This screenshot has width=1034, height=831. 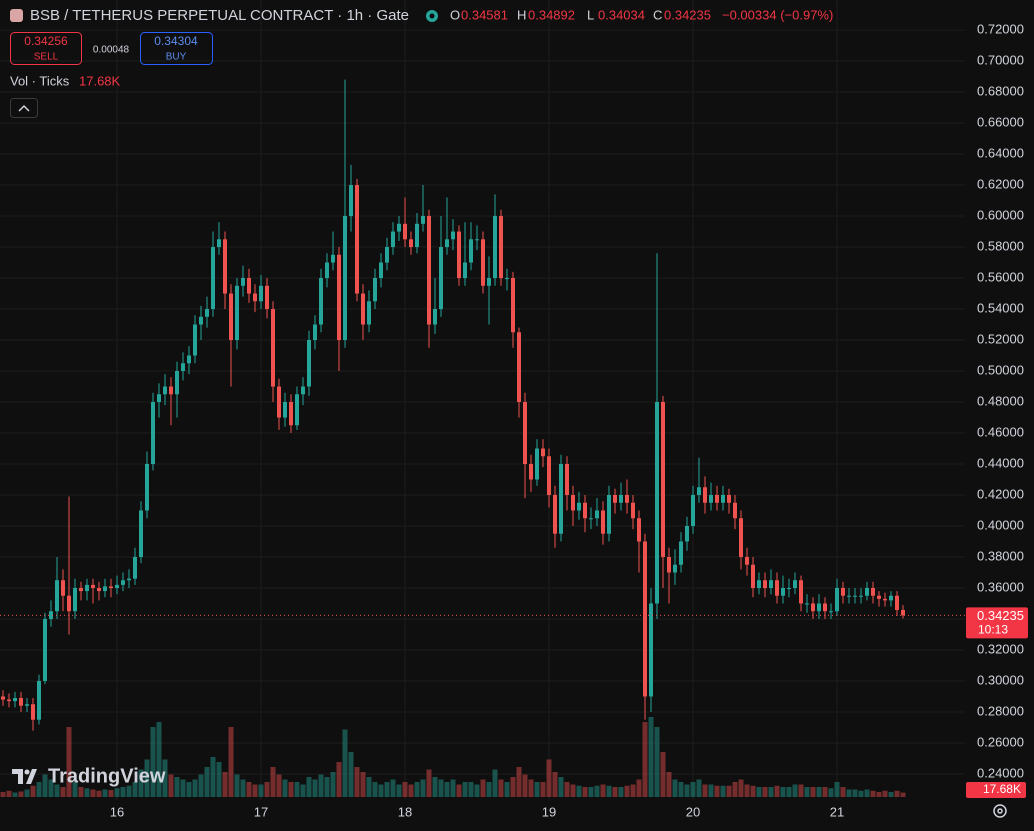 I want to click on buy-price: 0.34304, so click(x=176, y=41).